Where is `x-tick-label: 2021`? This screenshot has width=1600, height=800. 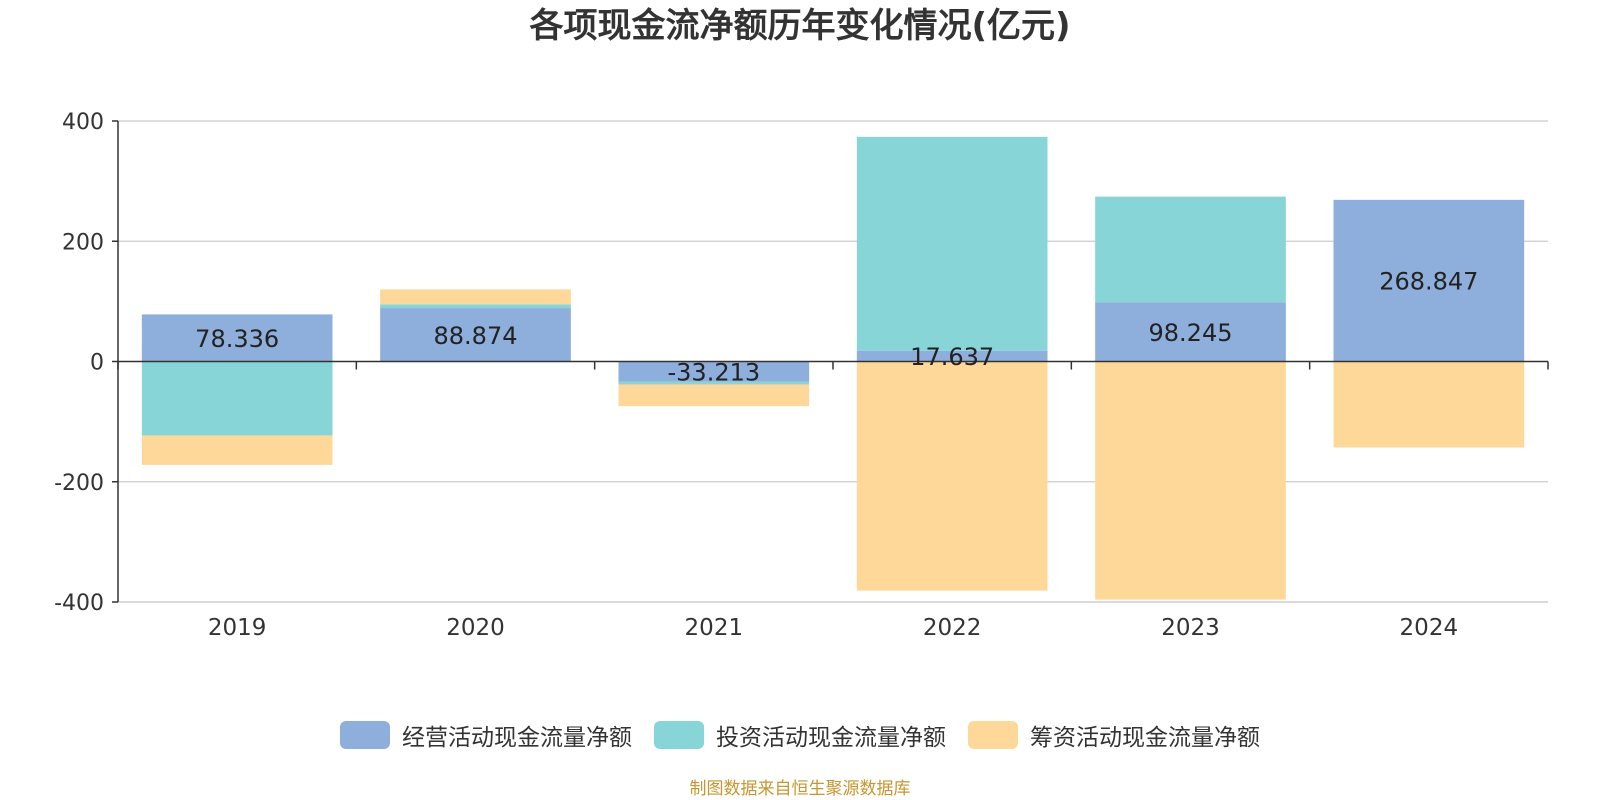 x-tick-label: 2021 is located at coordinates (714, 628).